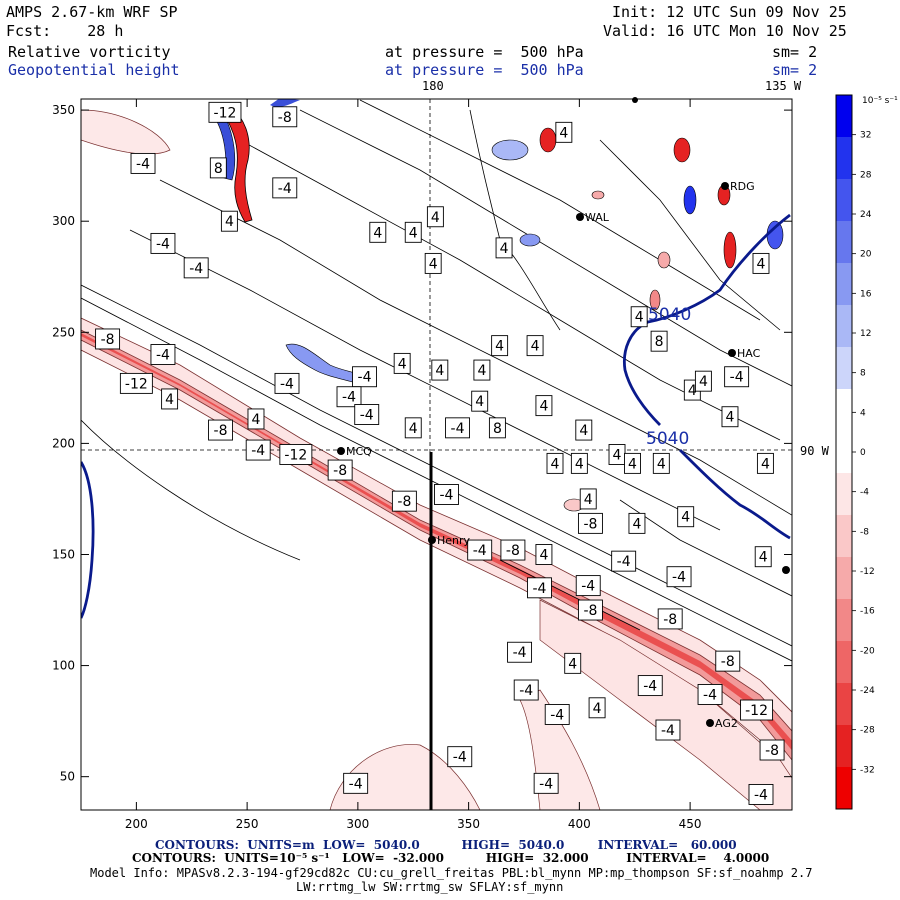 The image size is (900, 900). I want to click on y-tick-label: 300, so click(63, 221).